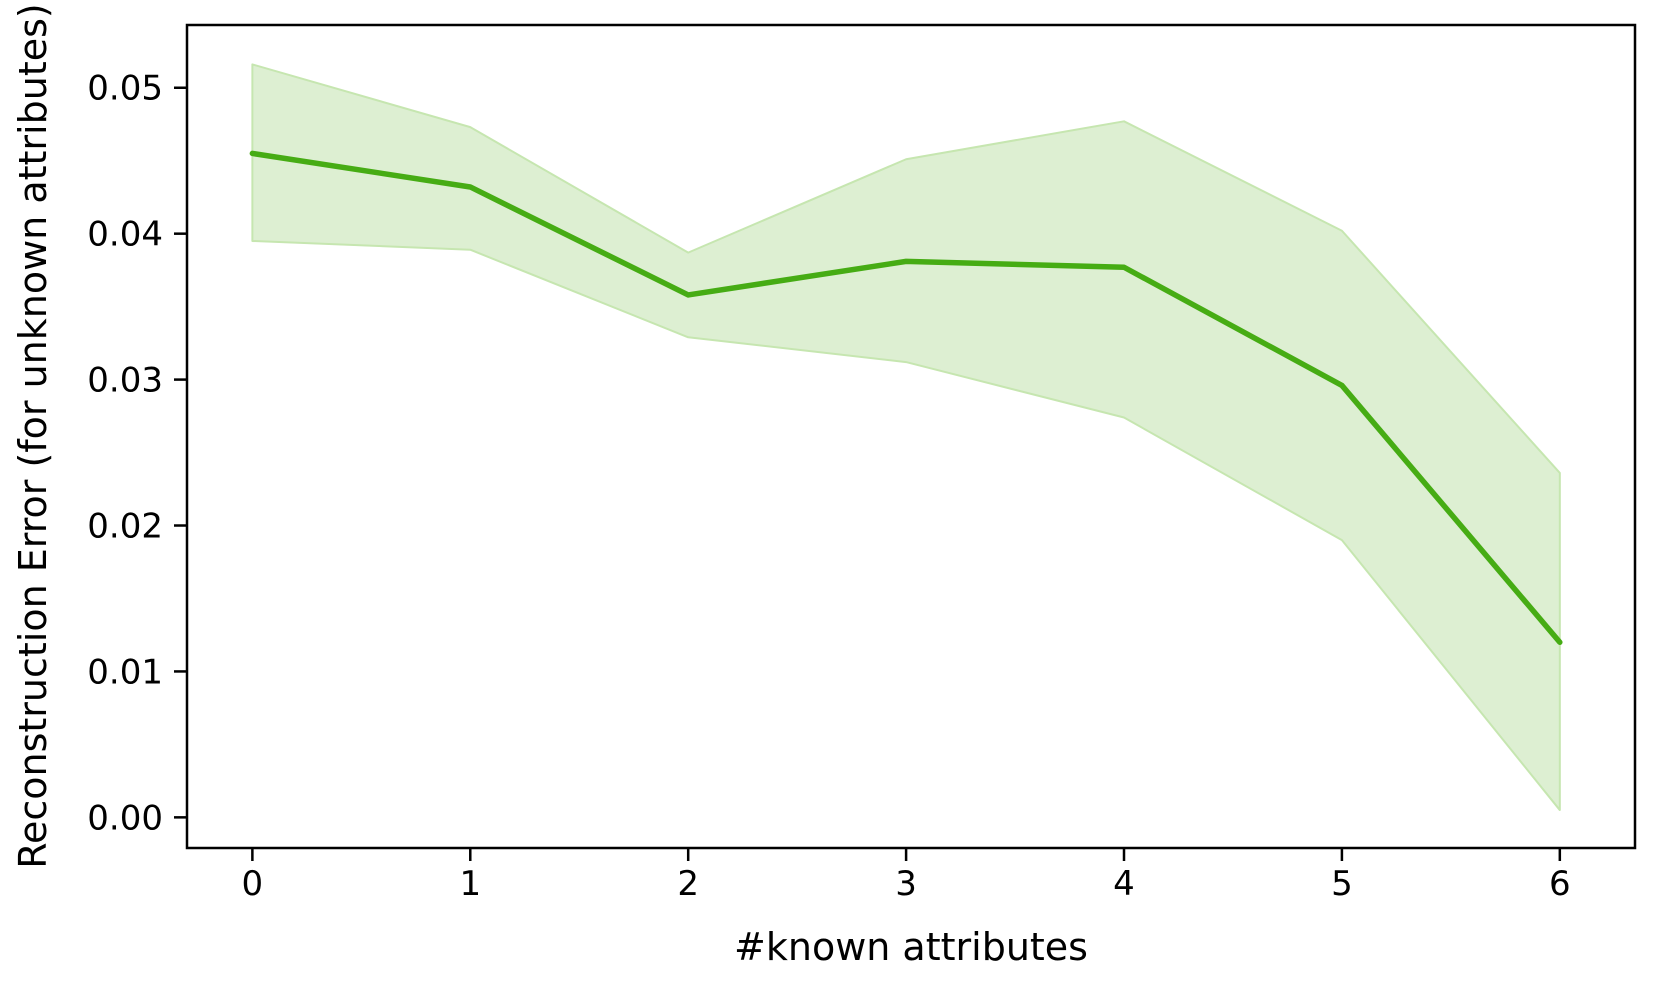 The width and height of the screenshot is (1660, 988). I want to click on x-tick-label: 0, so click(253, 884).